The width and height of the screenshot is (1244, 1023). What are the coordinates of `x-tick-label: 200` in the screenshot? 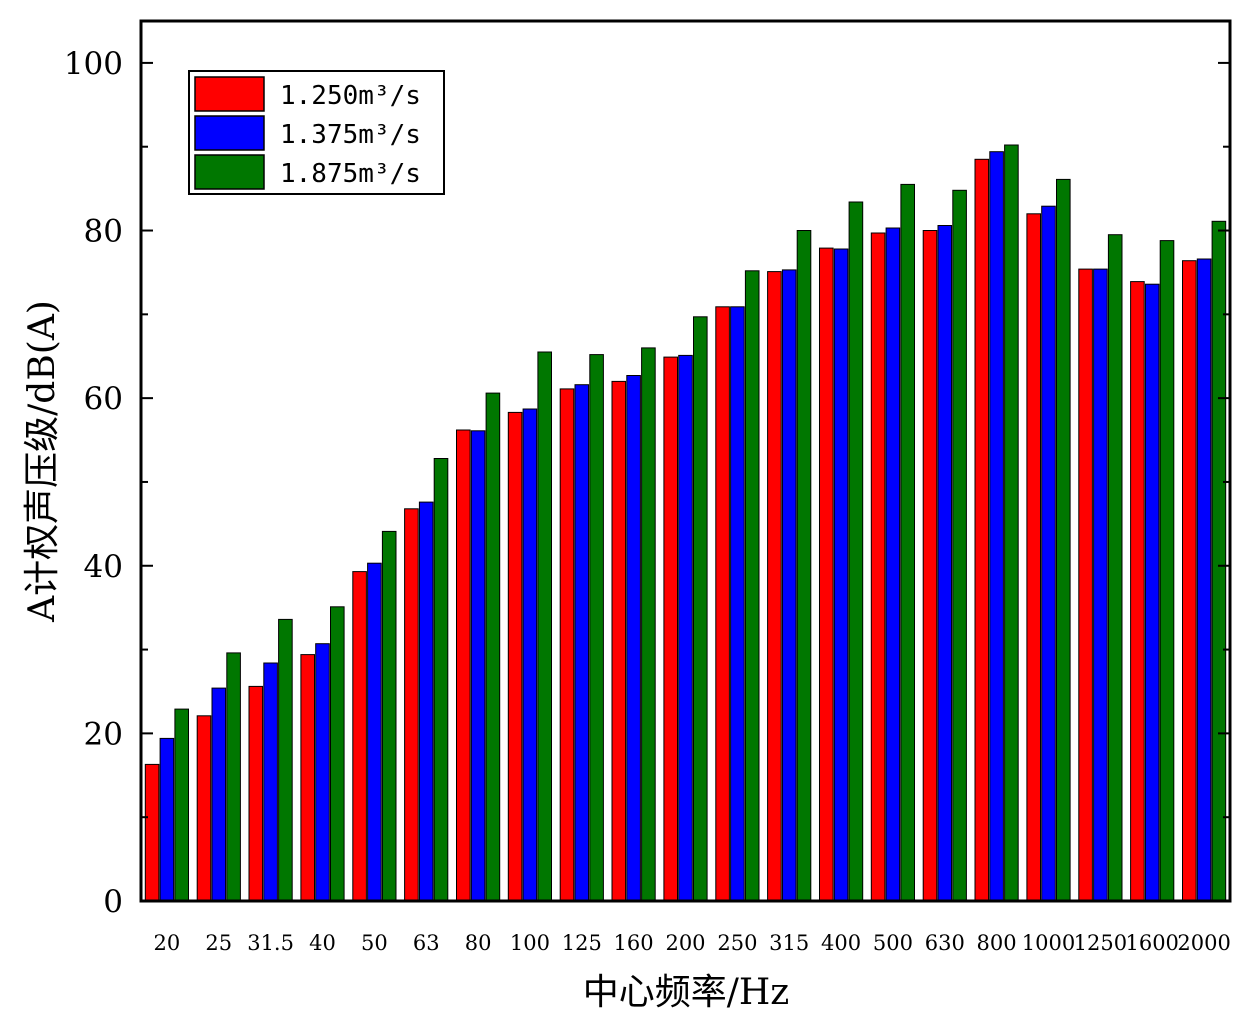 It's located at (685, 943).